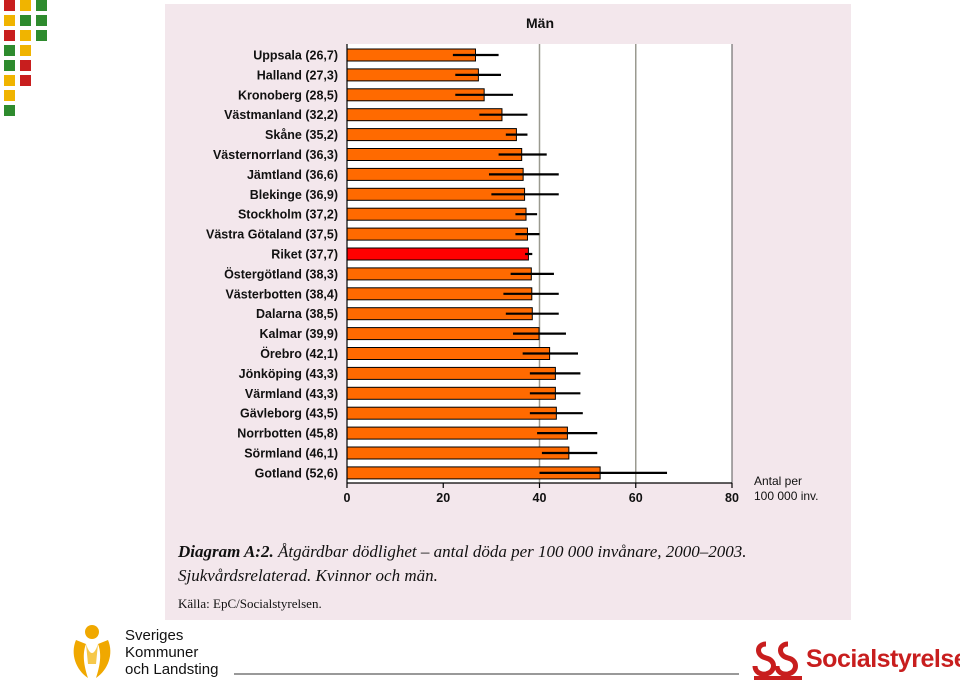 This screenshot has width=960, height=687. I want to click on socialstyrelsen-logo-text: Socialstyrelsen, so click(883, 659).